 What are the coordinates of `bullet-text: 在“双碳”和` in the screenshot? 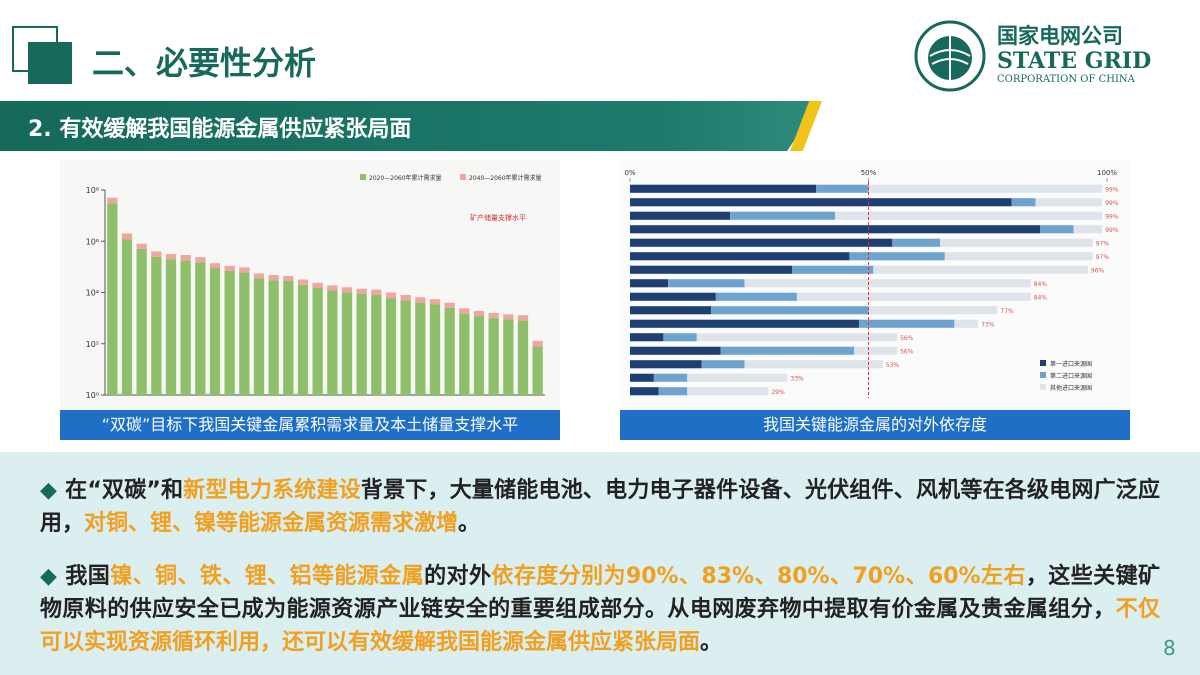 It's located at (124, 490).